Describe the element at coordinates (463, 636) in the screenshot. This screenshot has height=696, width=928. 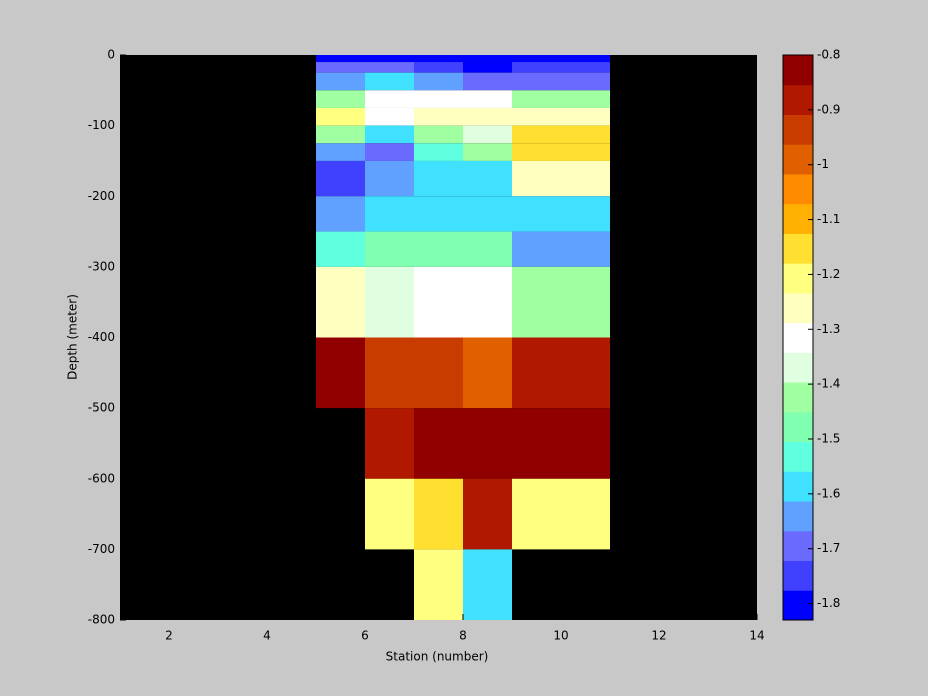
I see `x-tick-label: 8` at that location.